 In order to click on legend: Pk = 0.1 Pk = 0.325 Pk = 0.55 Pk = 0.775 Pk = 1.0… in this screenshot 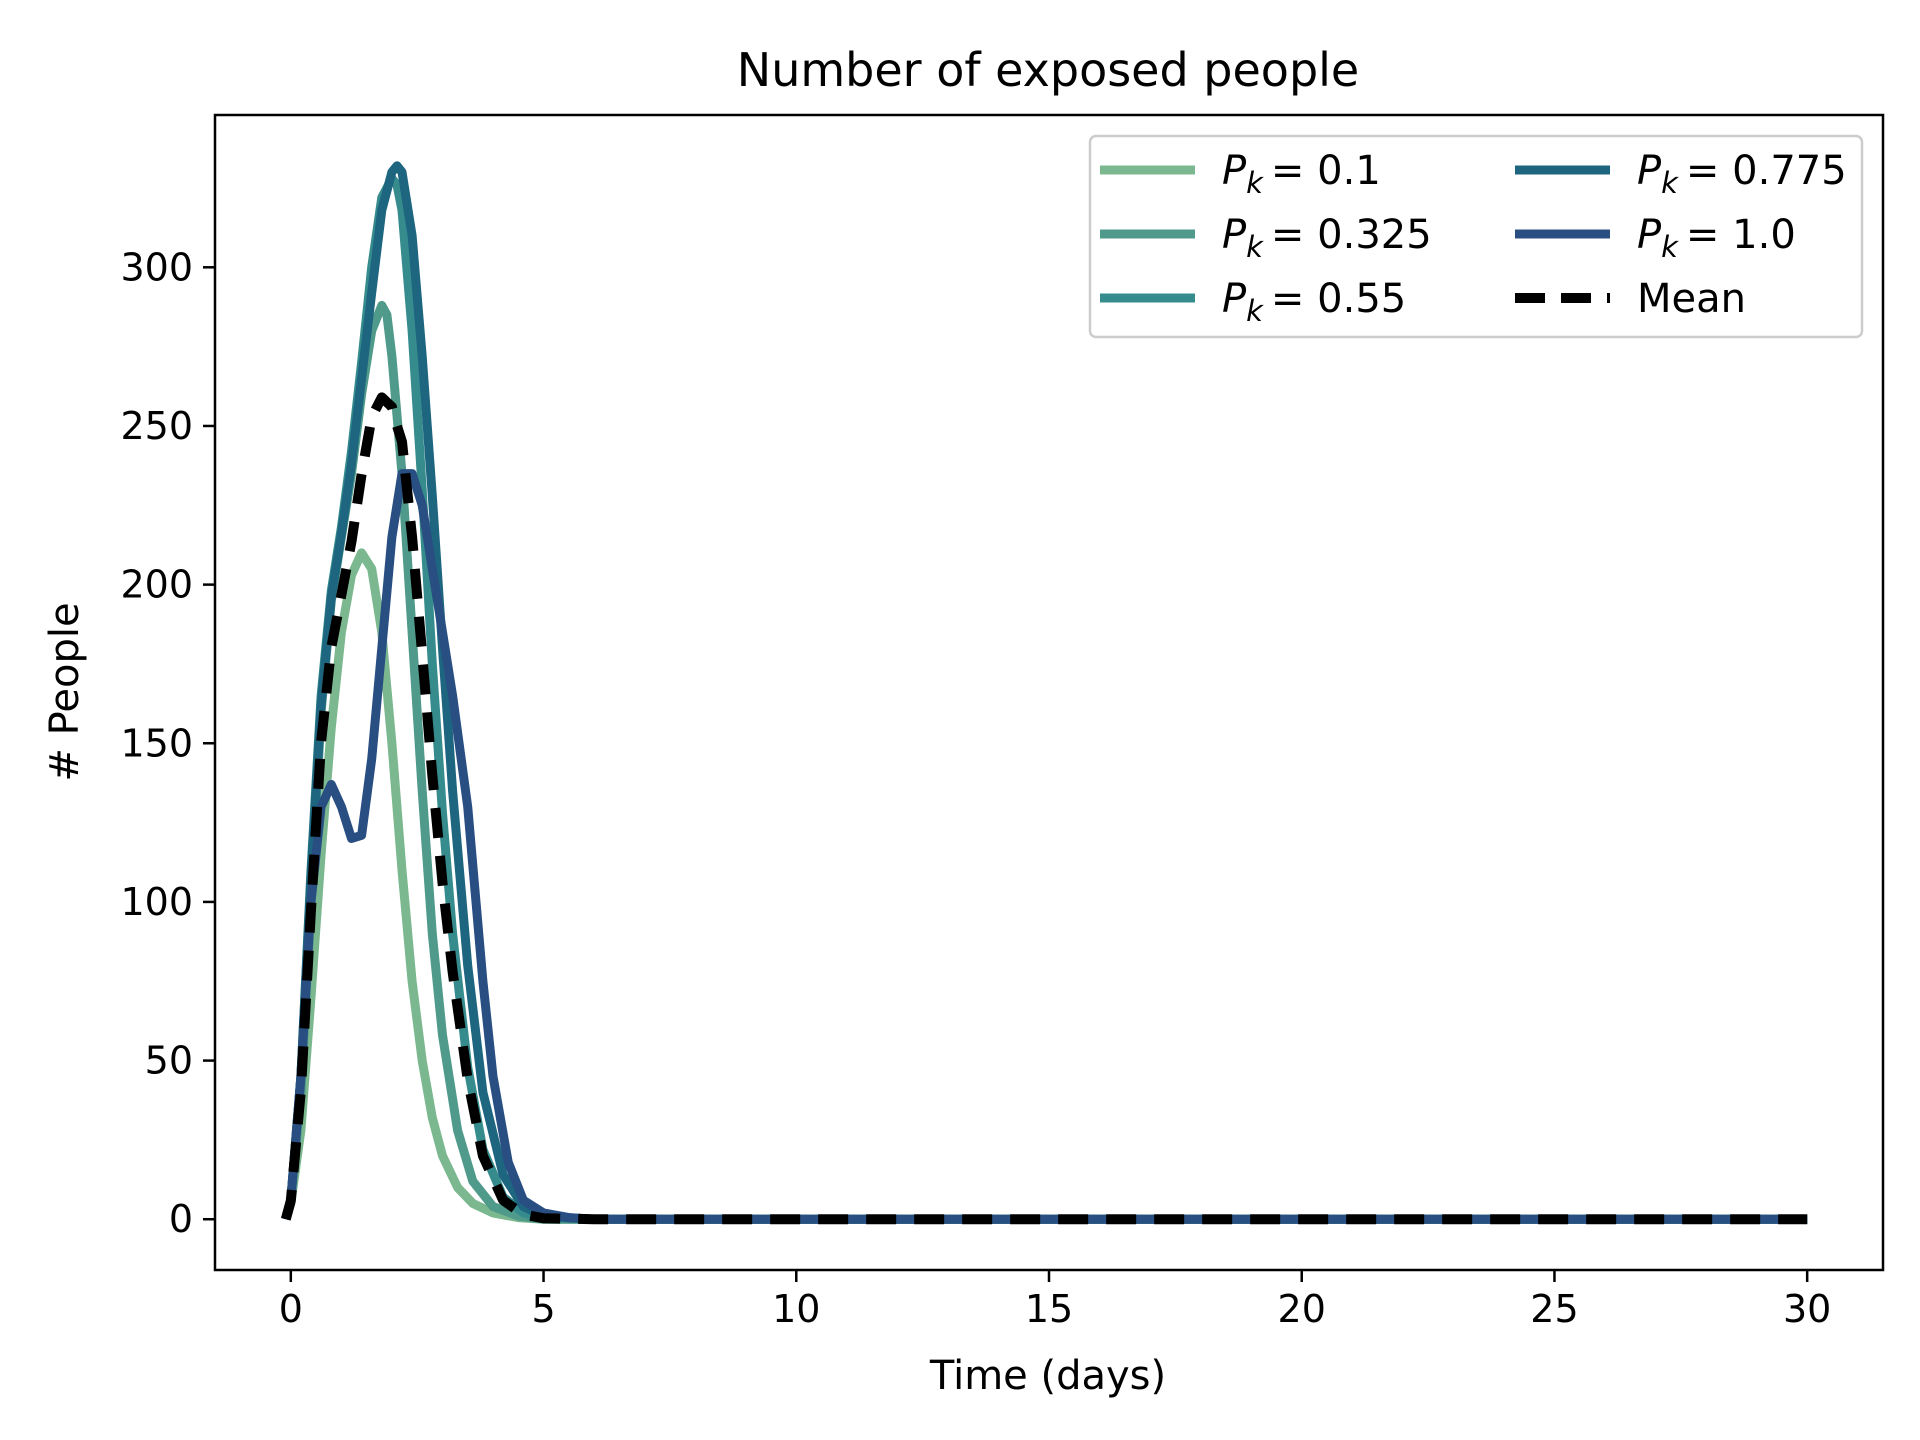, I will do `click(1476, 236)`.